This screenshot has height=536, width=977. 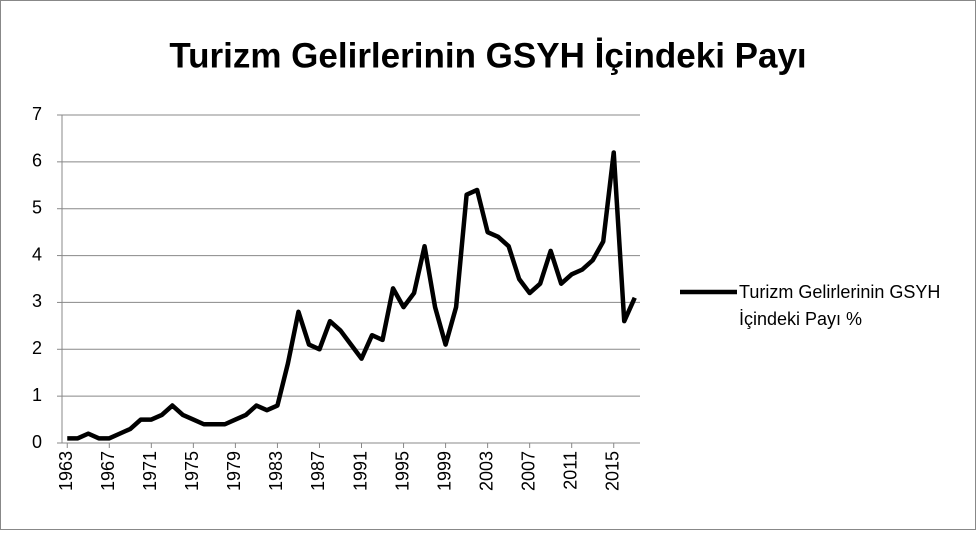 What do you see at coordinates (528, 471) in the screenshot?
I see `x-tick-label: 2007` at bounding box center [528, 471].